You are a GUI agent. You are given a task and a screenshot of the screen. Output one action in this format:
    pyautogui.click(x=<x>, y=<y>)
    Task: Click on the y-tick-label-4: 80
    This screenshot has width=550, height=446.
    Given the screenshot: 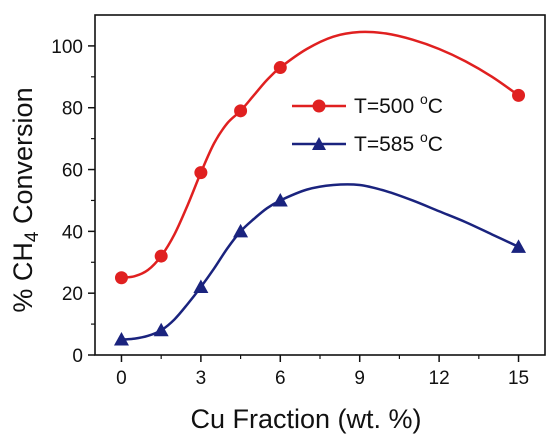 What is the action you would take?
    pyautogui.click(x=72, y=109)
    